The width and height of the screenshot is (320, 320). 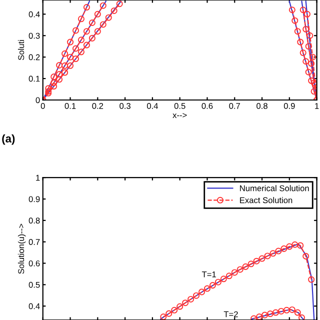 I want to click on x-tick-label: 0.5, so click(x=180, y=106).